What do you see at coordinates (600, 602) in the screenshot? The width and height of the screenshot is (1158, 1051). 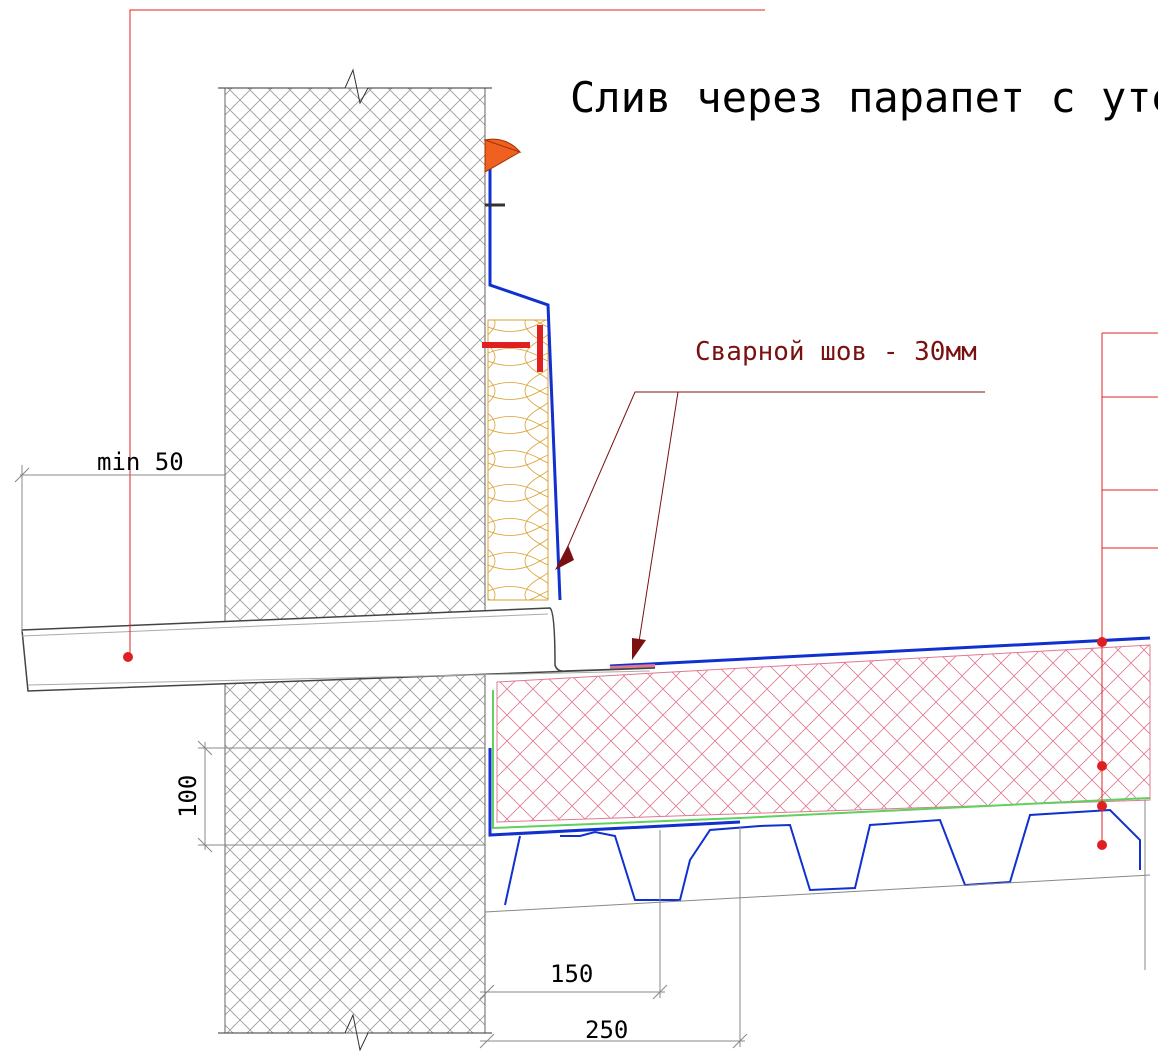 I see `arrowhead` at bounding box center [600, 602].